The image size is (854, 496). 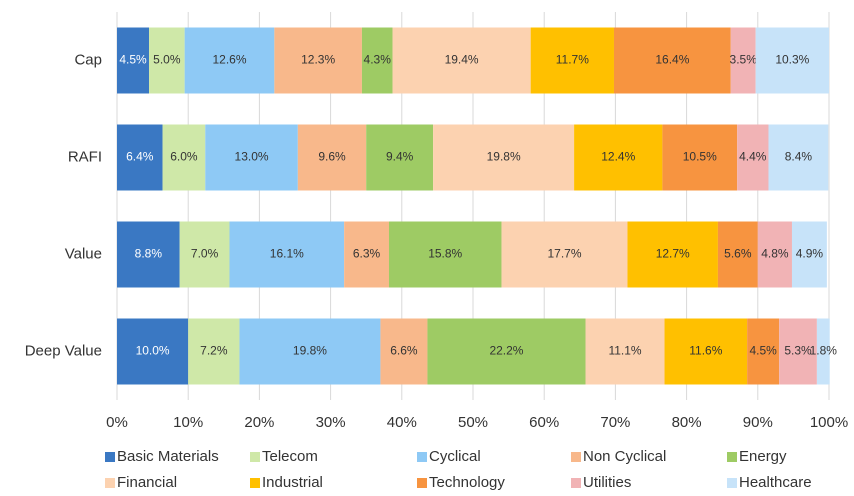 I want to click on value-label: 16.4%, so click(x=672, y=60).